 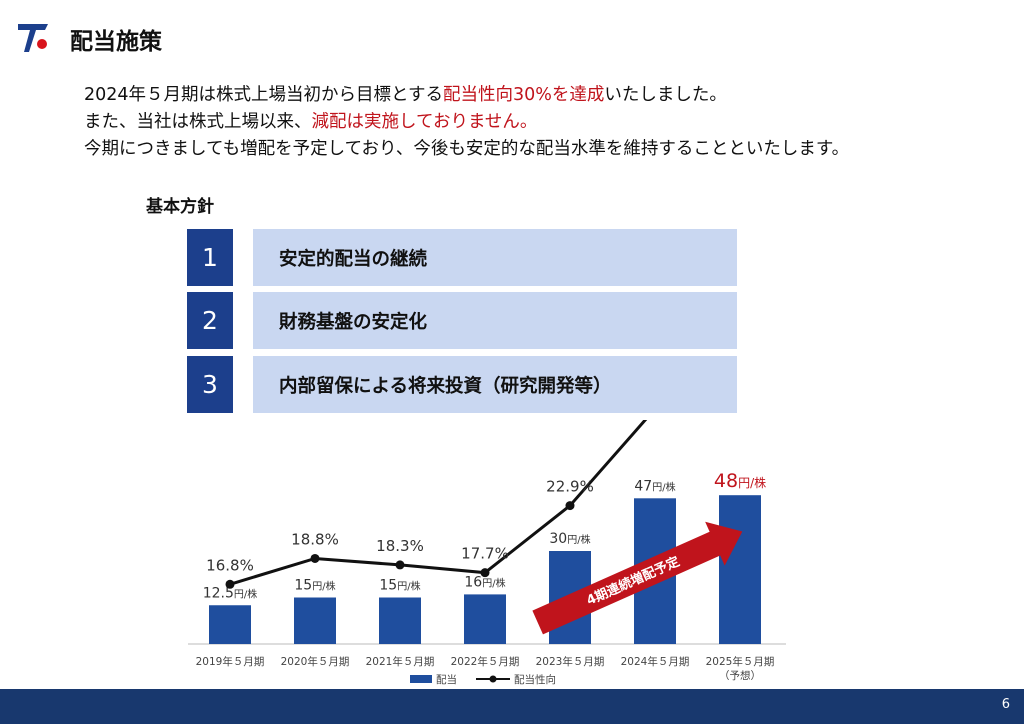 What do you see at coordinates (637, 578) in the screenshot?
I see `growth-arrow-shape` at bounding box center [637, 578].